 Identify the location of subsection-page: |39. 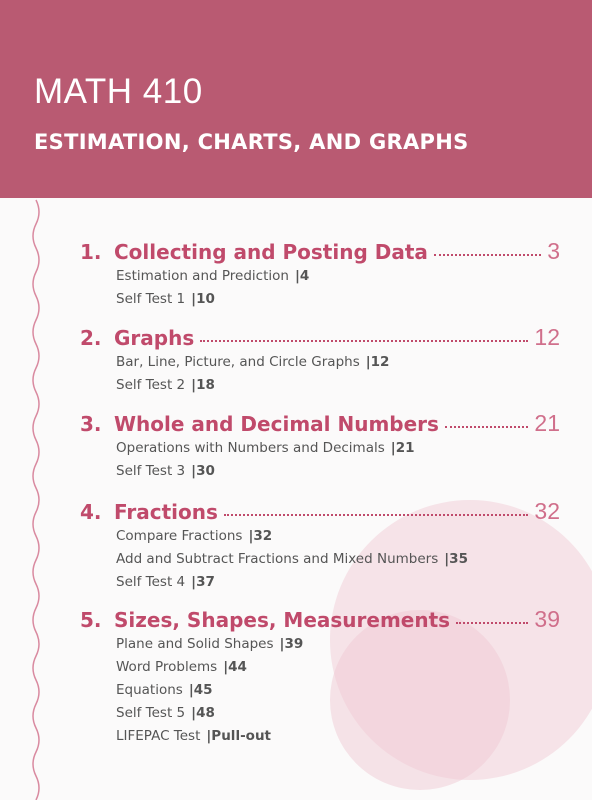
(291, 644).